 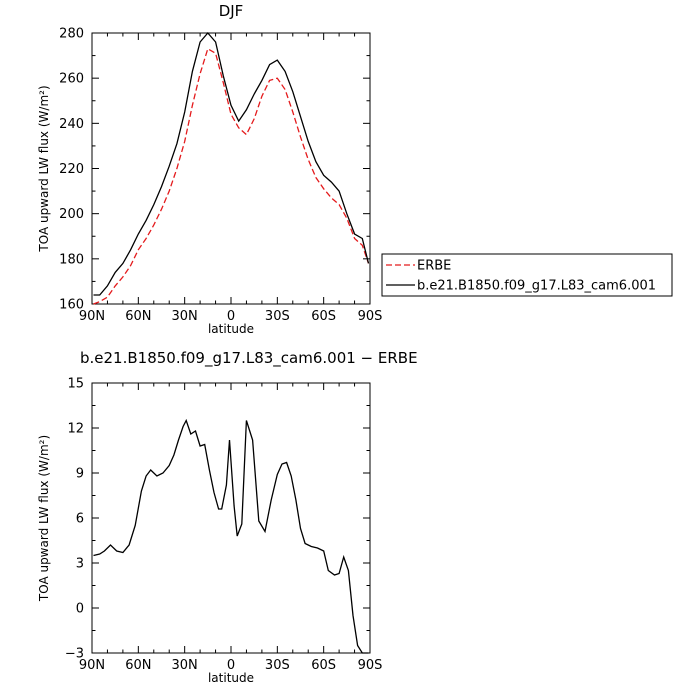 I want to click on chart-0-x-tick-label: 60S, so click(x=323, y=316).